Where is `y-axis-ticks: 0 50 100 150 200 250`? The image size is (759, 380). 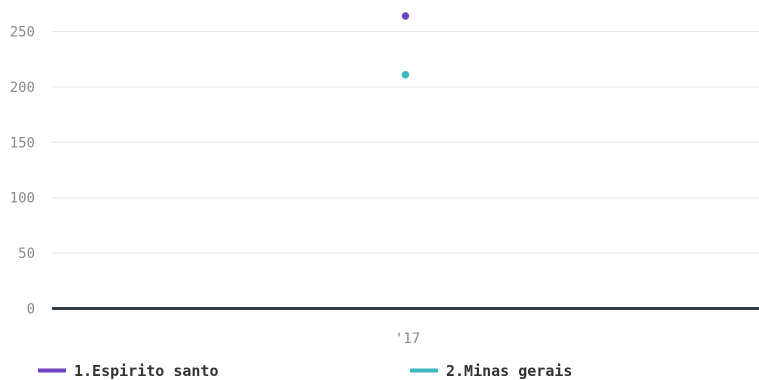
y-axis-ticks: 0 50 100 150 200 250 is located at coordinates (22, 171).